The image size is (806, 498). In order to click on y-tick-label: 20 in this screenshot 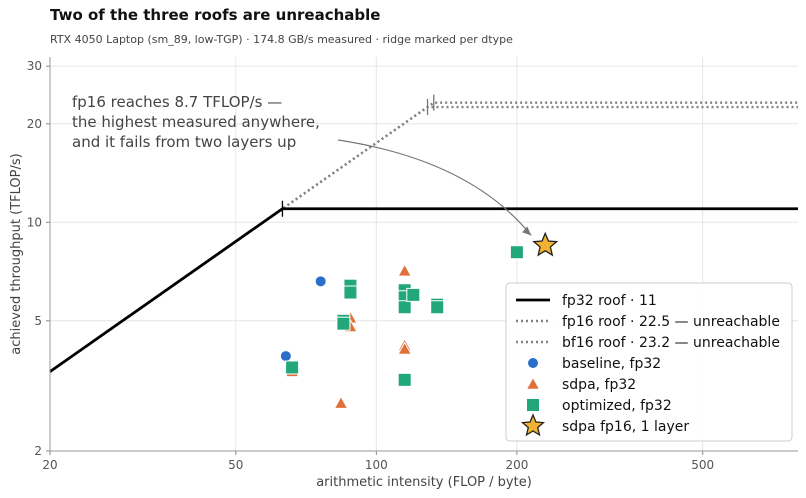, I will do `click(34, 124)`.